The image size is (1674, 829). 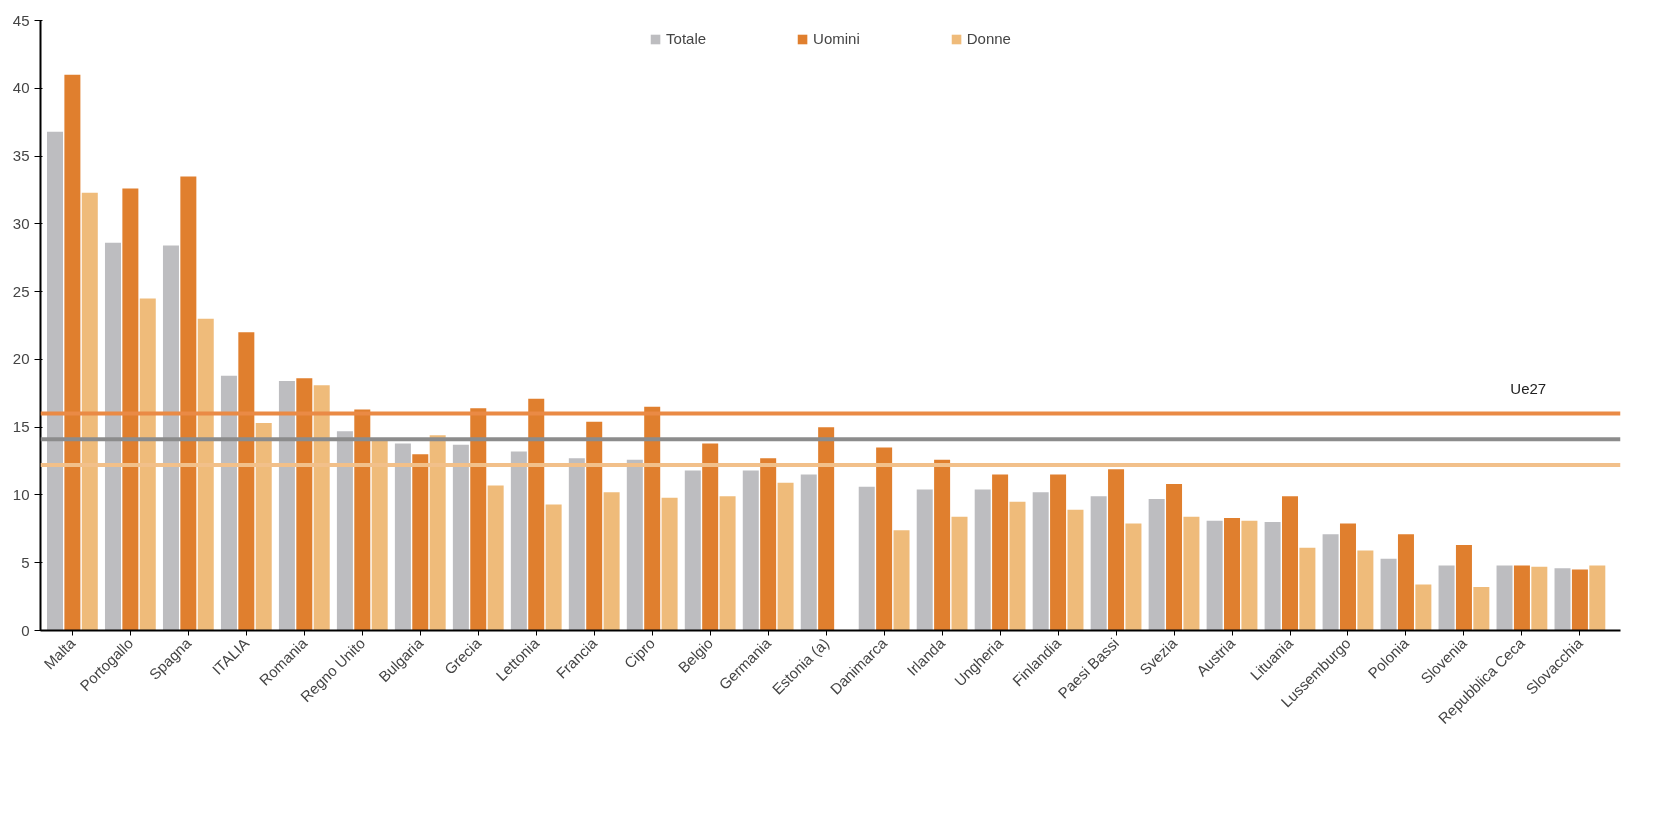 I want to click on y-tick-label: 35, so click(x=21, y=156).